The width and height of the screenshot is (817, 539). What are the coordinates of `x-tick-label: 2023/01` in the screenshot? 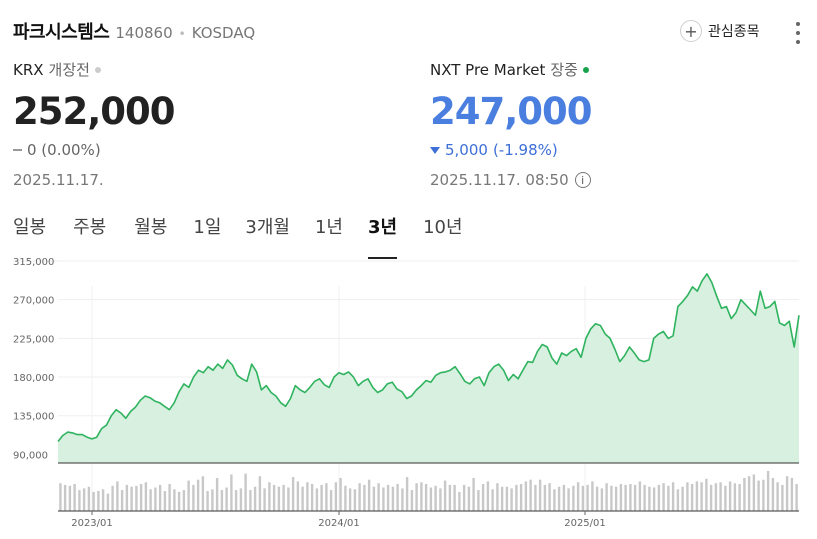 It's located at (92, 523).